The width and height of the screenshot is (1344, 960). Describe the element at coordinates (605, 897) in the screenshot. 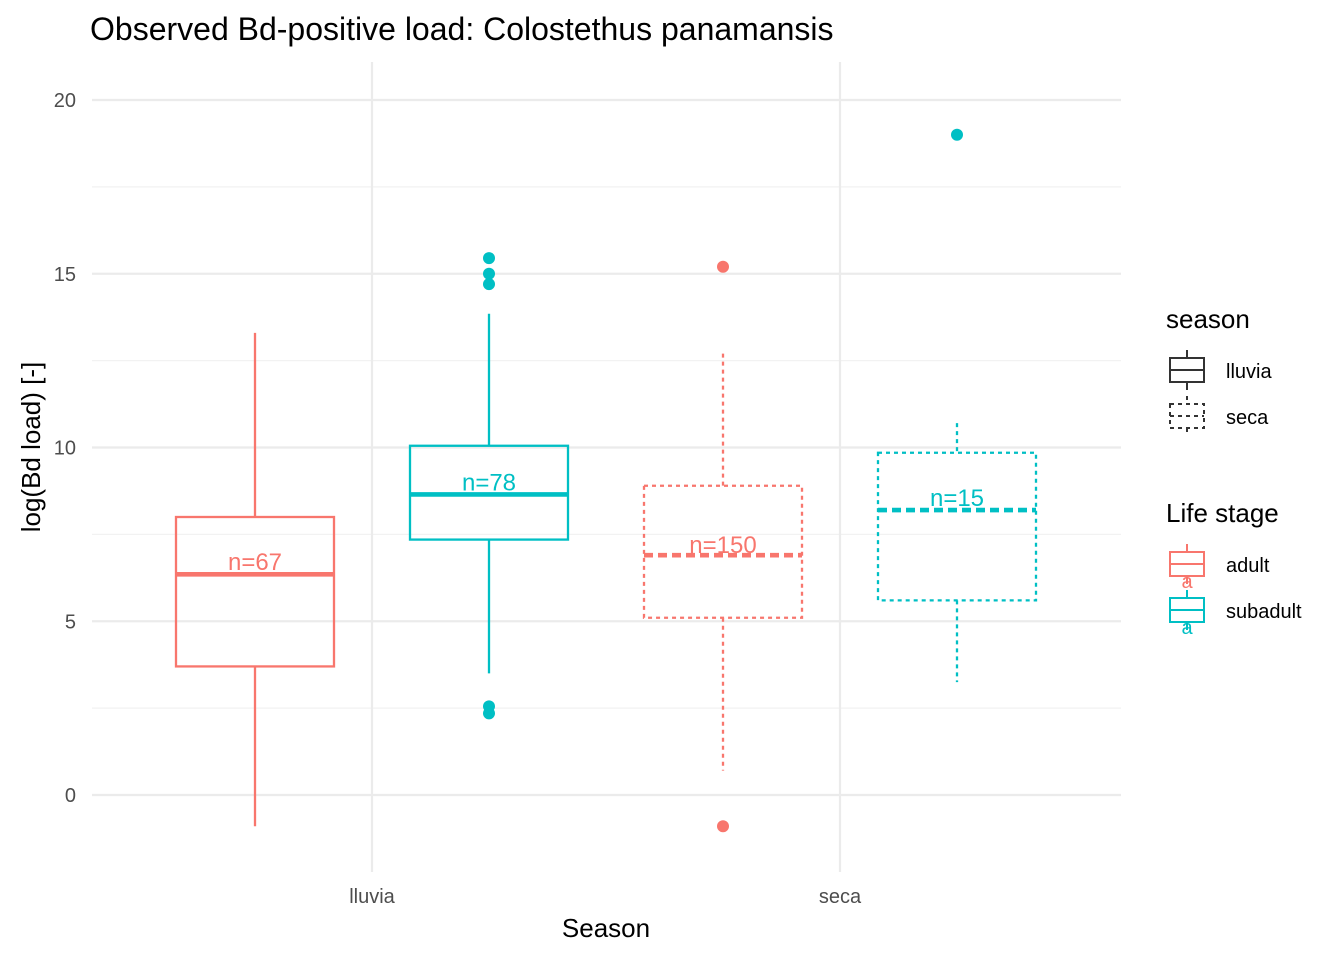

I see `x-axis-ticks: lluvia seca` at that location.